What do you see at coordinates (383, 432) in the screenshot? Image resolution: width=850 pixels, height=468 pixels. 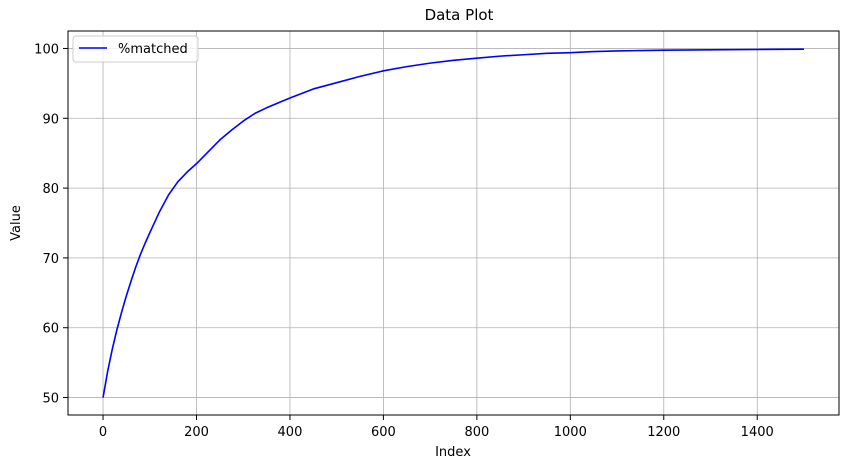 I see `x-tick-label: 600` at bounding box center [383, 432].